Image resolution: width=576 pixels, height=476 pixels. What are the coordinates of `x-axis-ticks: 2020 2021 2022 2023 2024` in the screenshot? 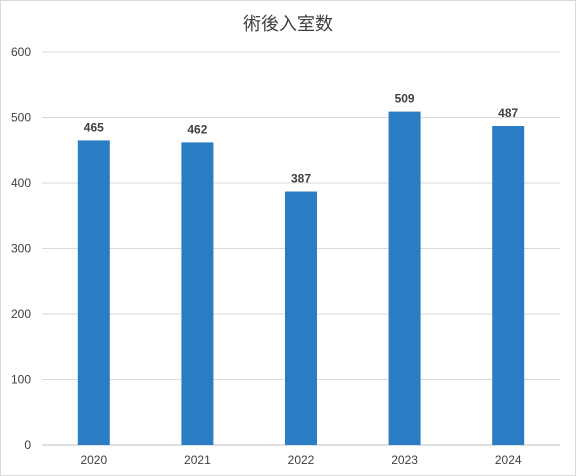 It's located at (300, 460).